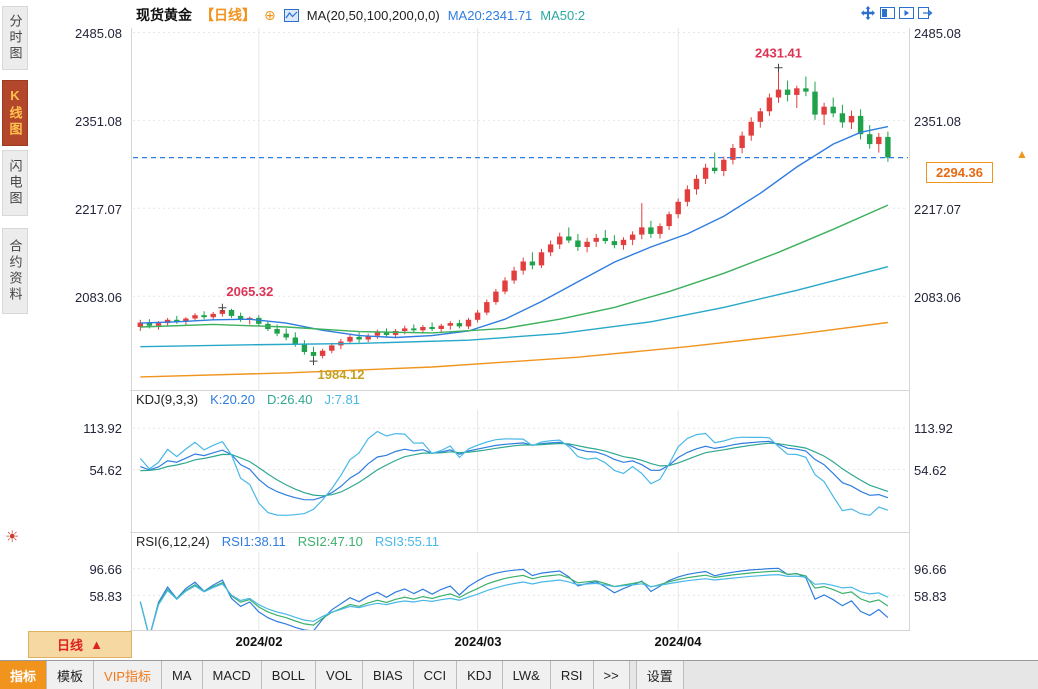 Image resolution: width=1038 pixels, height=689 pixels. What do you see at coordinates (15, 271) in the screenshot?
I see `sidebar-item-contract-info: 合约资料` at bounding box center [15, 271].